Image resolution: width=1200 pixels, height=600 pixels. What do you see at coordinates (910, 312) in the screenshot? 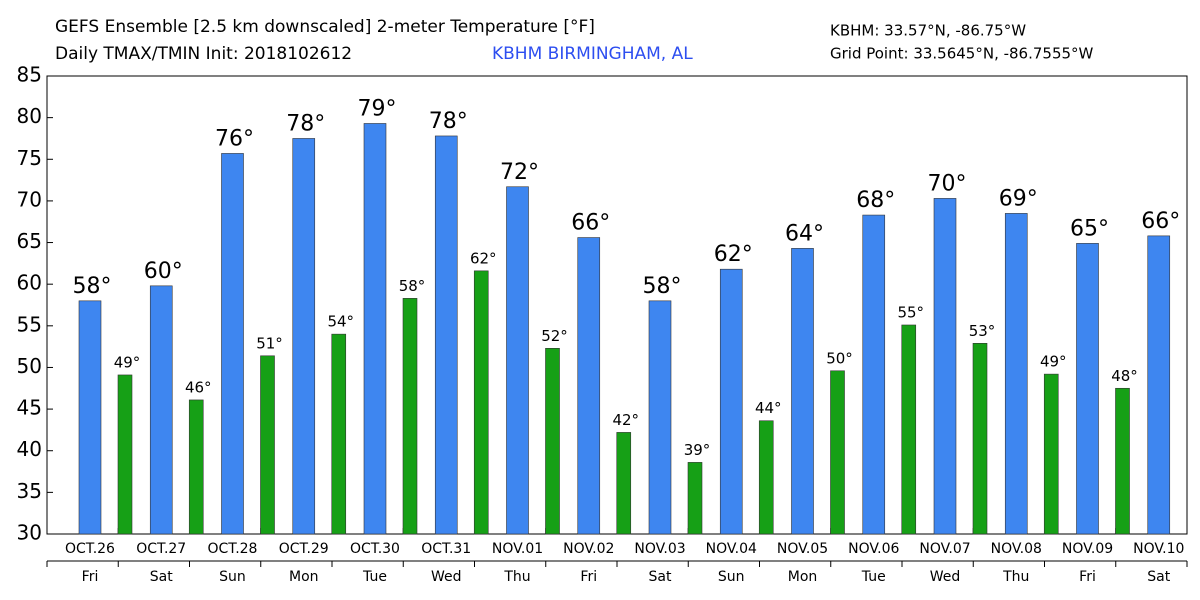
I see `value-label: 55°` at bounding box center [910, 312].